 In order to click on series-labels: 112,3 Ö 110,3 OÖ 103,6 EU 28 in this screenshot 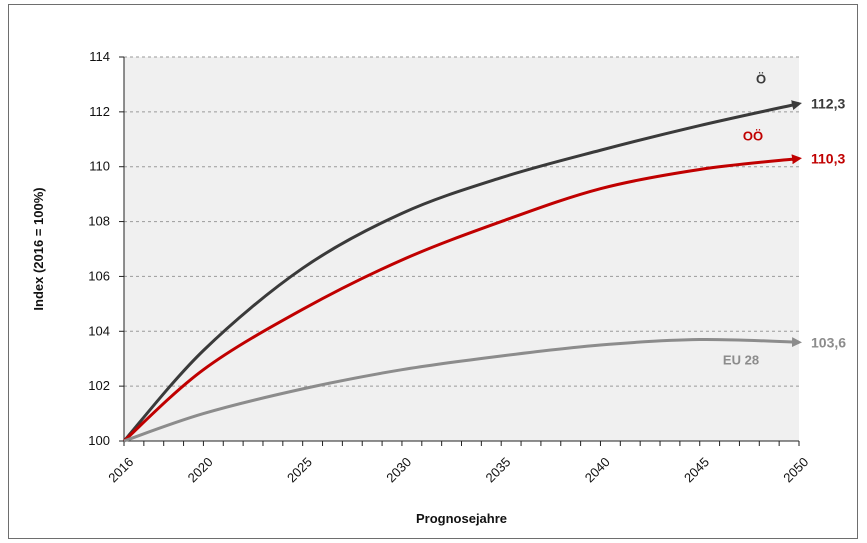, I will do `click(784, 220)`.